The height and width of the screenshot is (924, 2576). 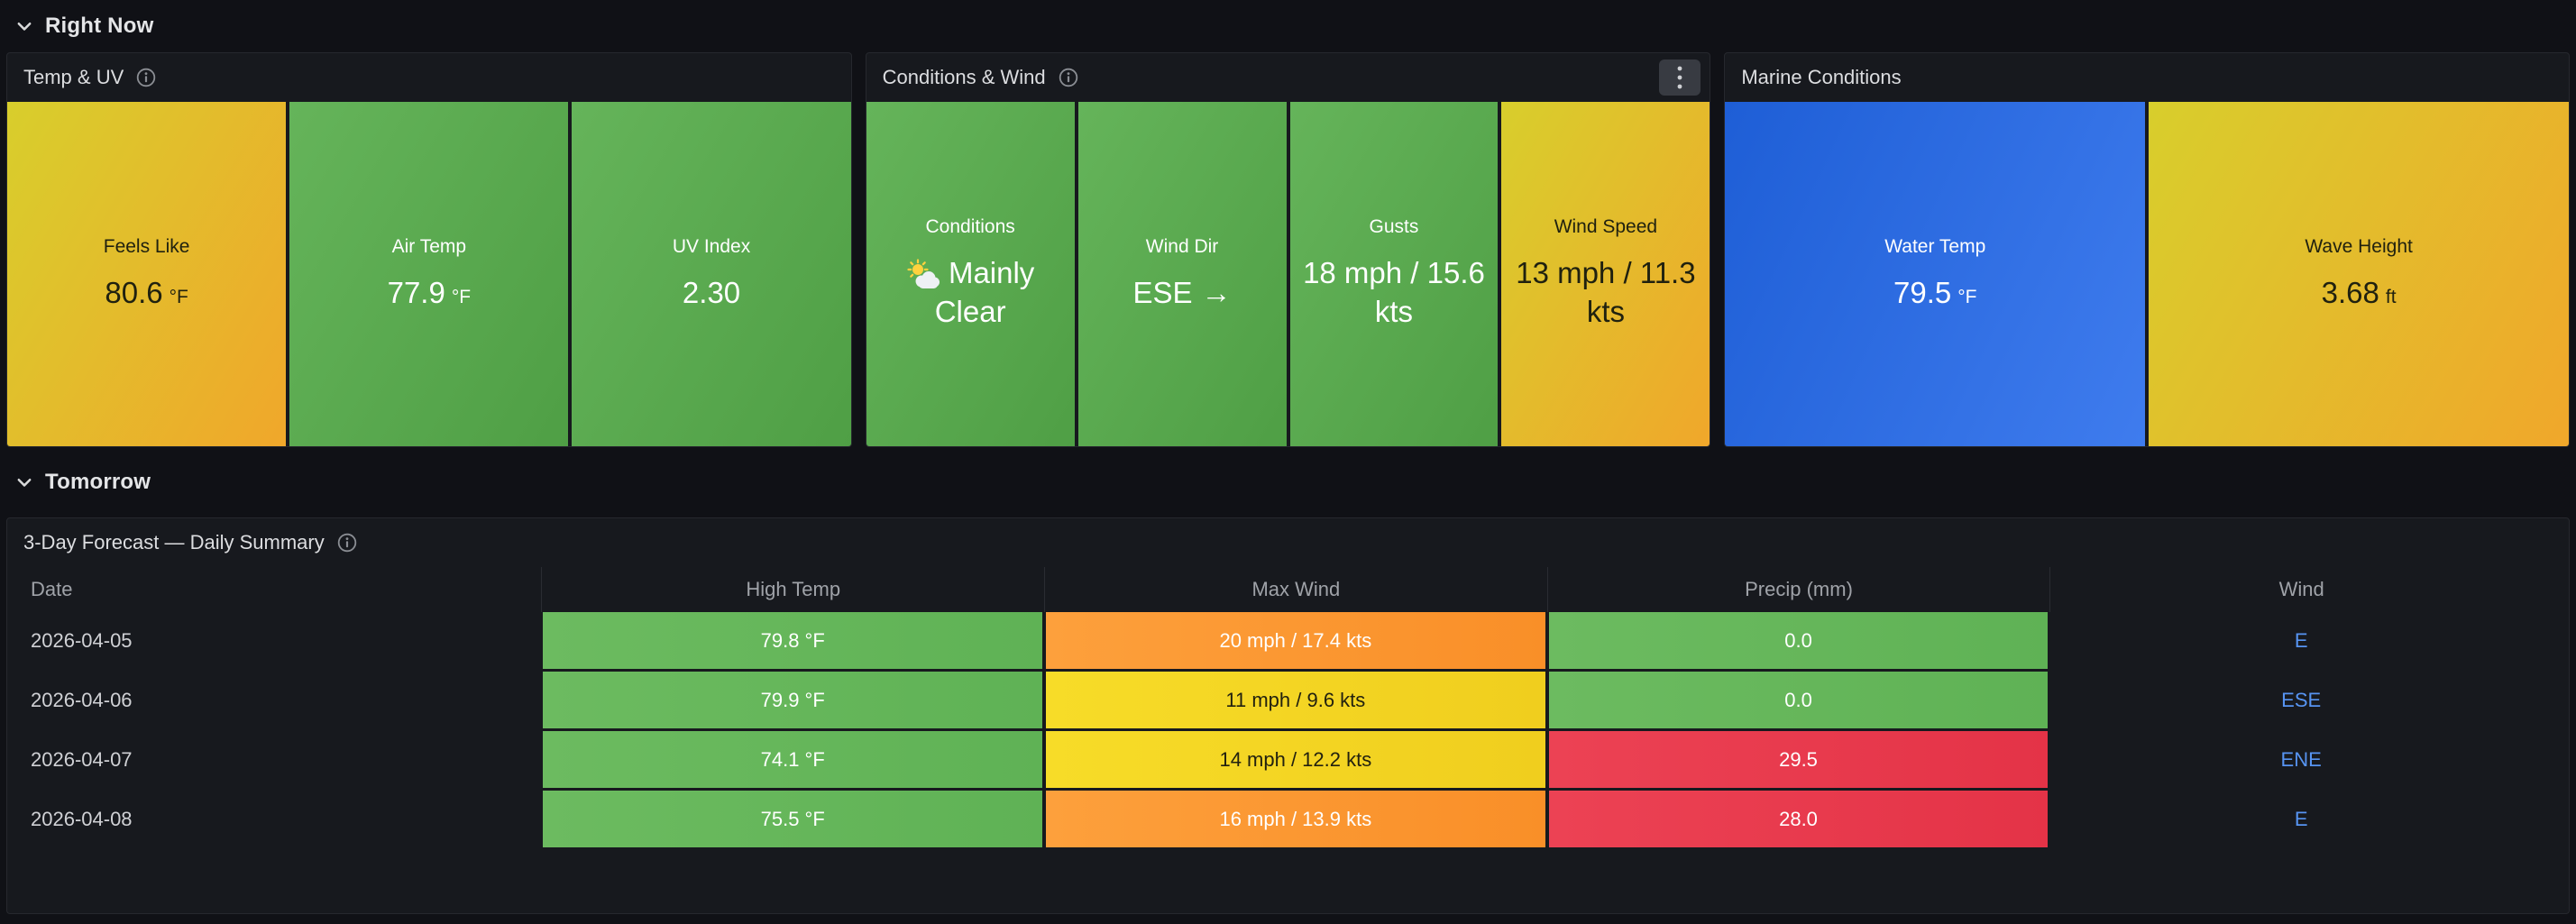 What do you see at coordinates (2350, 292) in the screenshot?
I see `stat-value-number: 3.68` at bounding box center [2350, 292].